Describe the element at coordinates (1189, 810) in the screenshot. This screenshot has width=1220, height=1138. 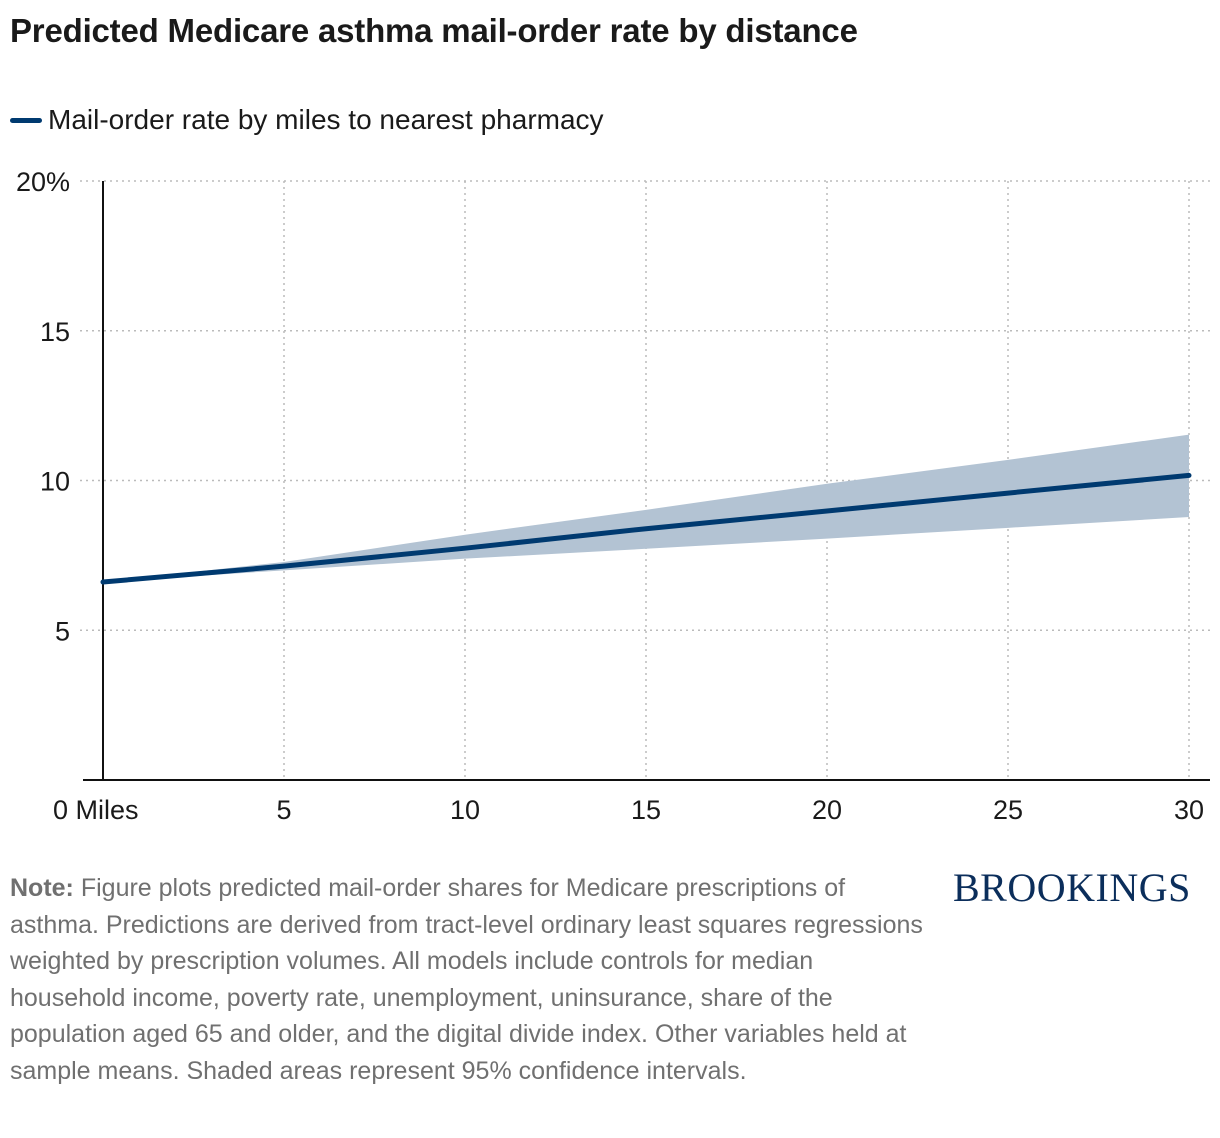
I see `x-tick-label: 30` at that location.